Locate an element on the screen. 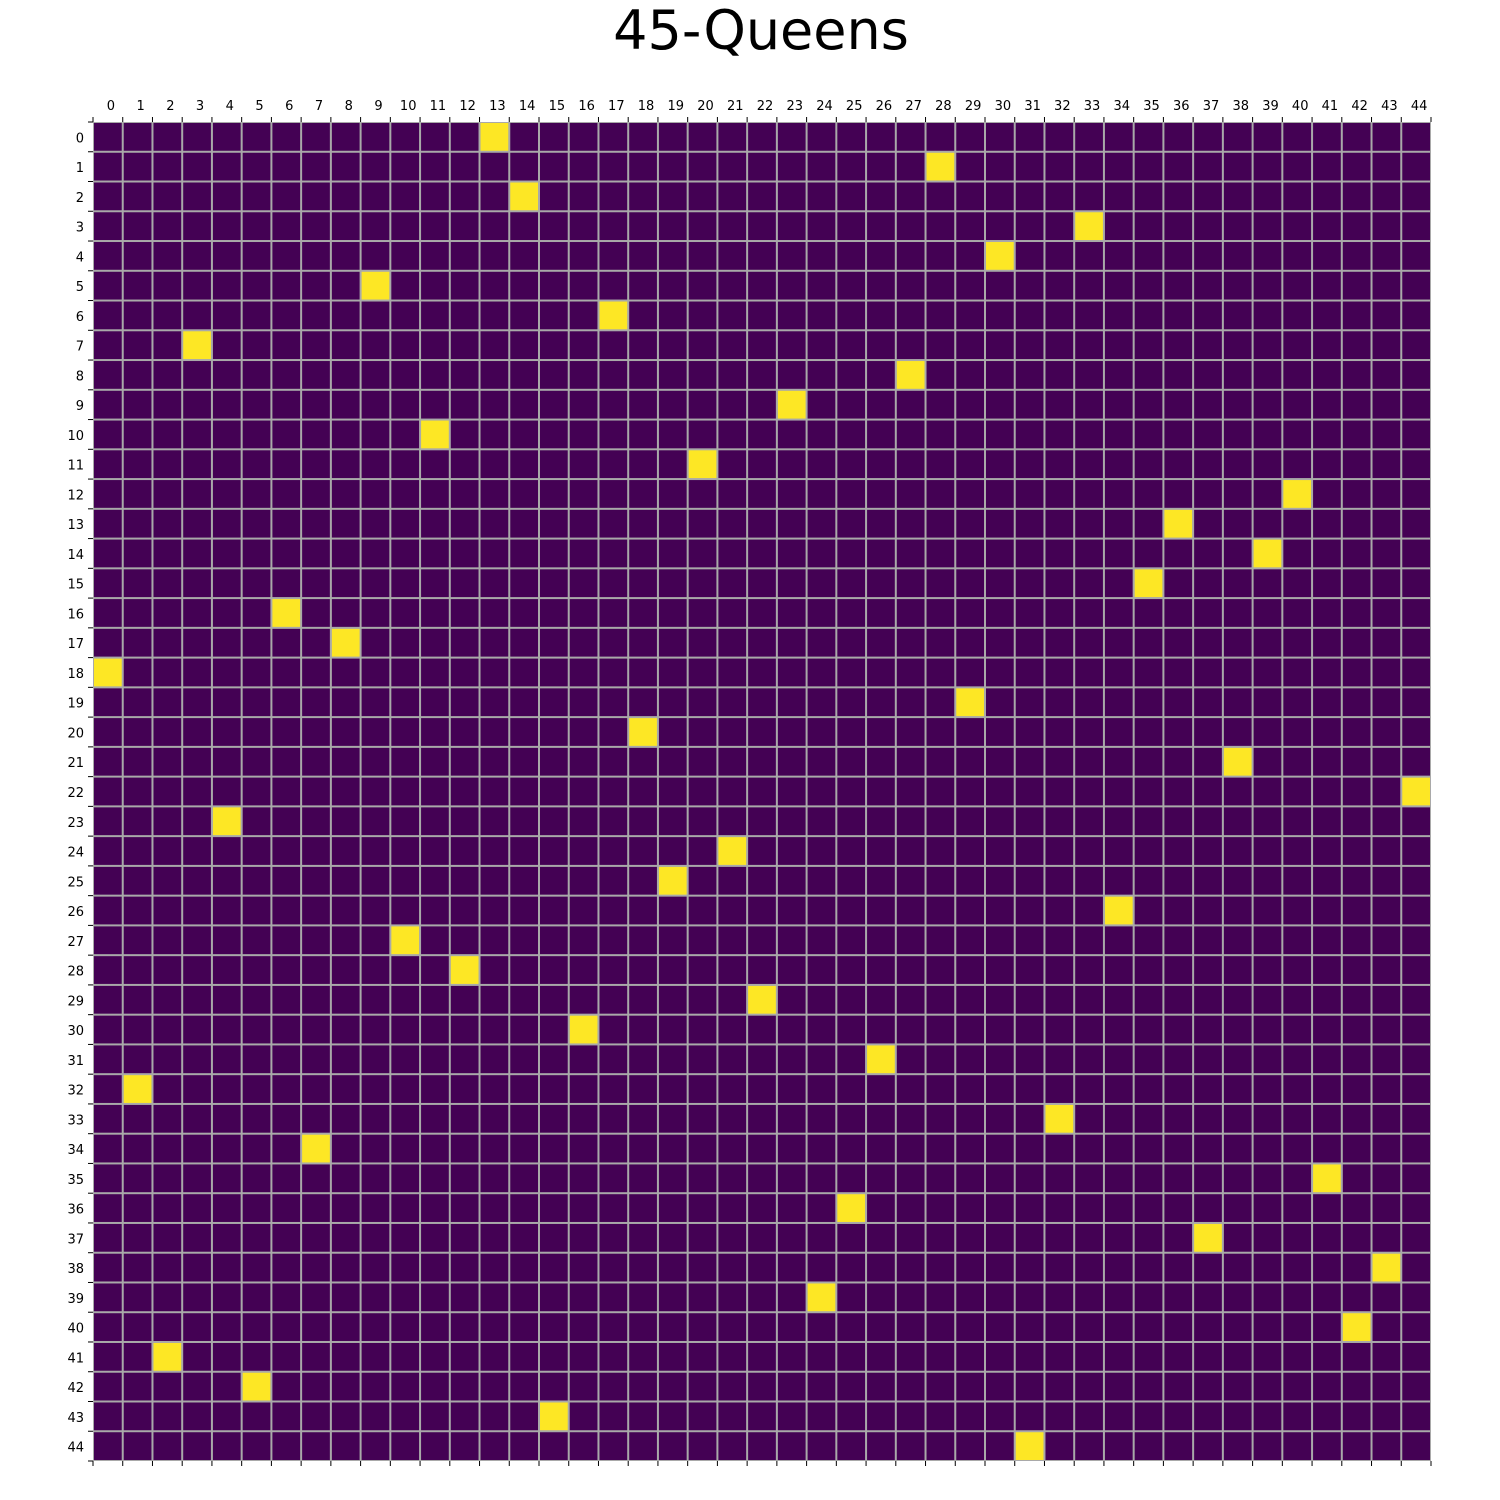 This screenshot has height=1500, width=1500. row-label: 12 is located at coordinates (75, 495).